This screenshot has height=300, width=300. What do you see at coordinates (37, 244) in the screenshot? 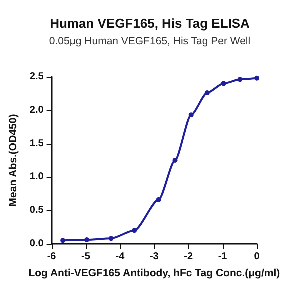
I see `y-tick-label: 0.0` at bounding box center [37, 244].